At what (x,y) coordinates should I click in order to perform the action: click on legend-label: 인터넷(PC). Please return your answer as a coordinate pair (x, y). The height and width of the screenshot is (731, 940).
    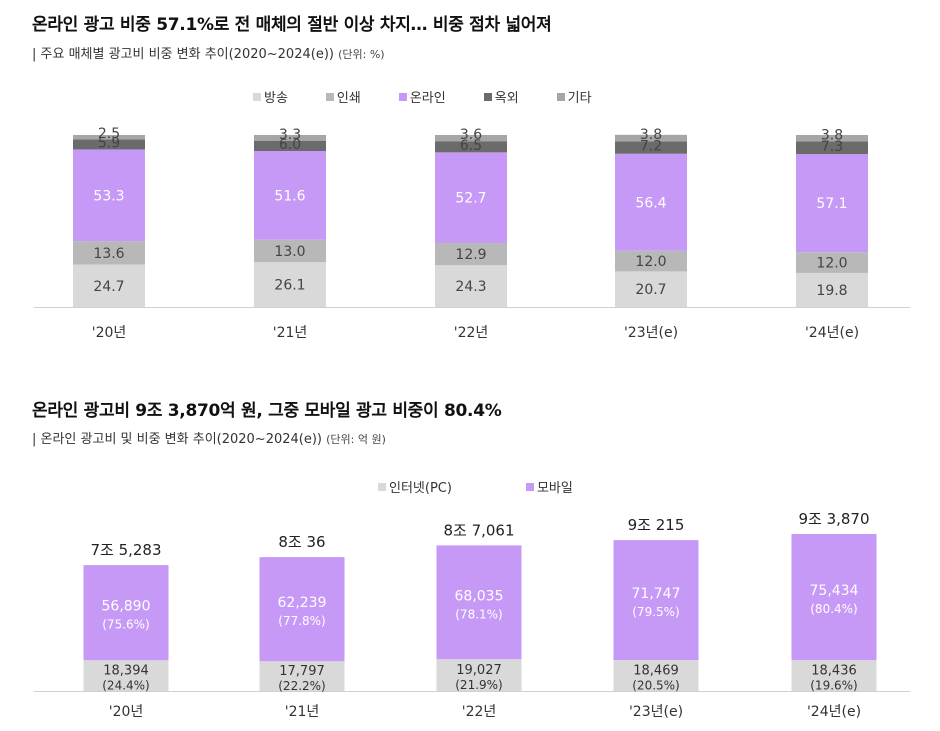
    Looking at the image, I should click on (420, 488).